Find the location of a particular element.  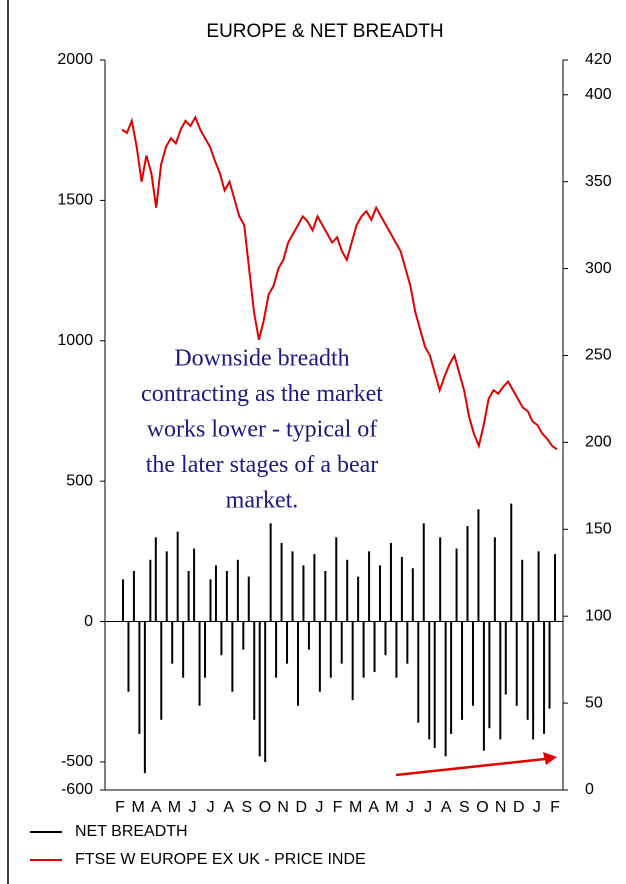

annotation-text: market. is located at coordinates (262, 501).